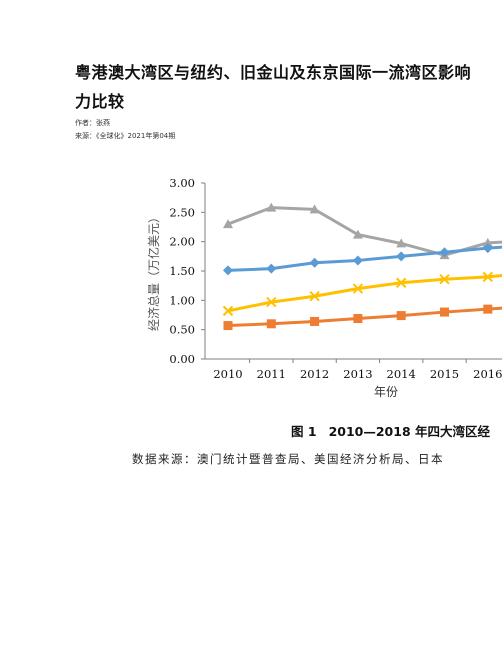 The image size is (502, 649). I want to click on figure-caption: 图 1 2010—2018 年四大湾区经, so click(390, 430).